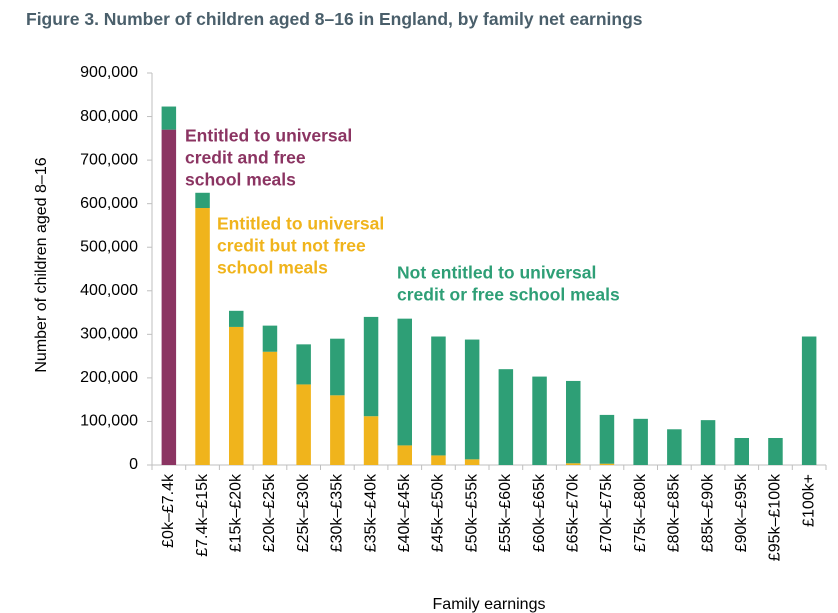 Image resolution: width=838 pixels, height=613 pixels. I want to click on y-tick-label: 500,000, so click(109, 246).